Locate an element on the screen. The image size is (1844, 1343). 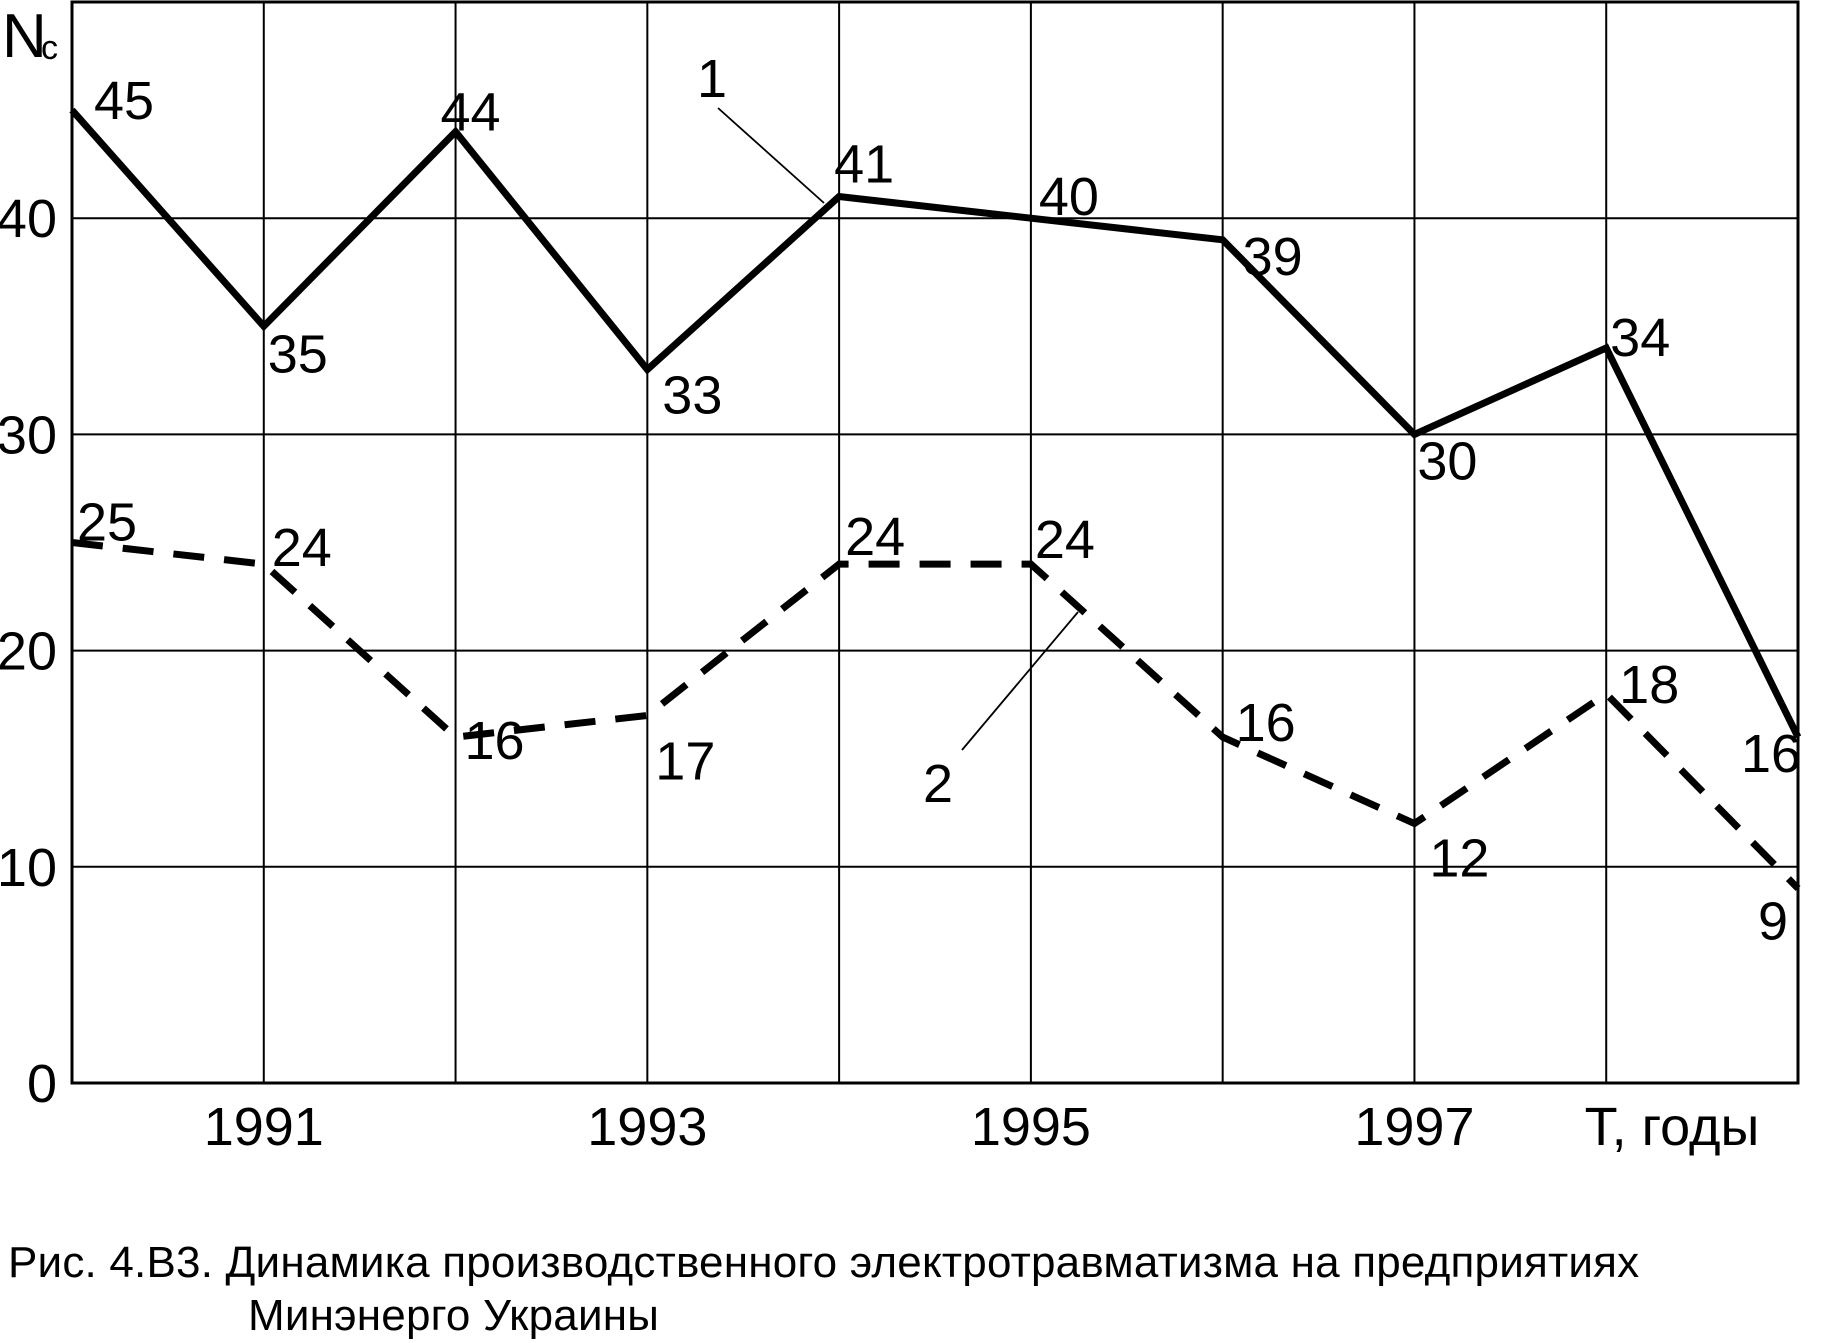
data-label-series2-1993: 17 is located at coordinates (685, 761).